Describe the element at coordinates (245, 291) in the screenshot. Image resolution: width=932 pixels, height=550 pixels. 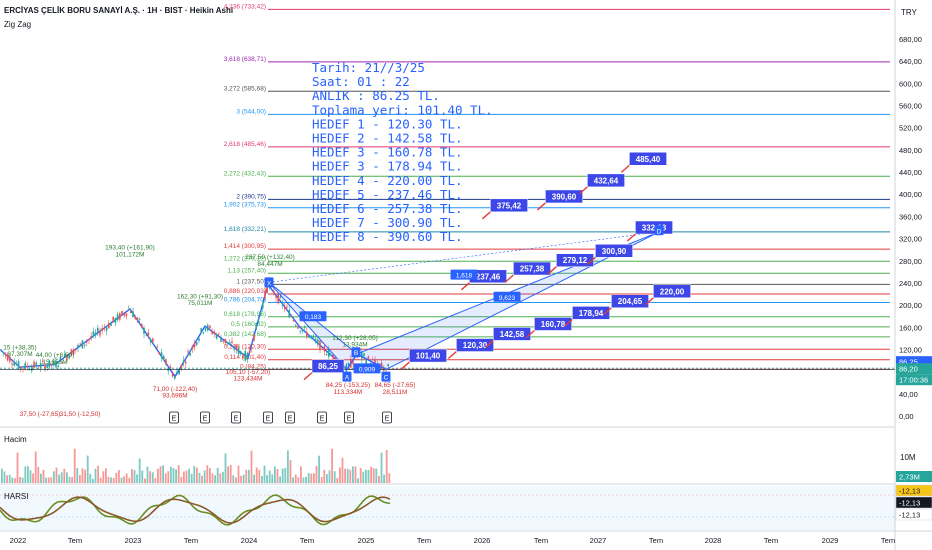
I see `fib-label: 0,886 (220,03)` at that location.